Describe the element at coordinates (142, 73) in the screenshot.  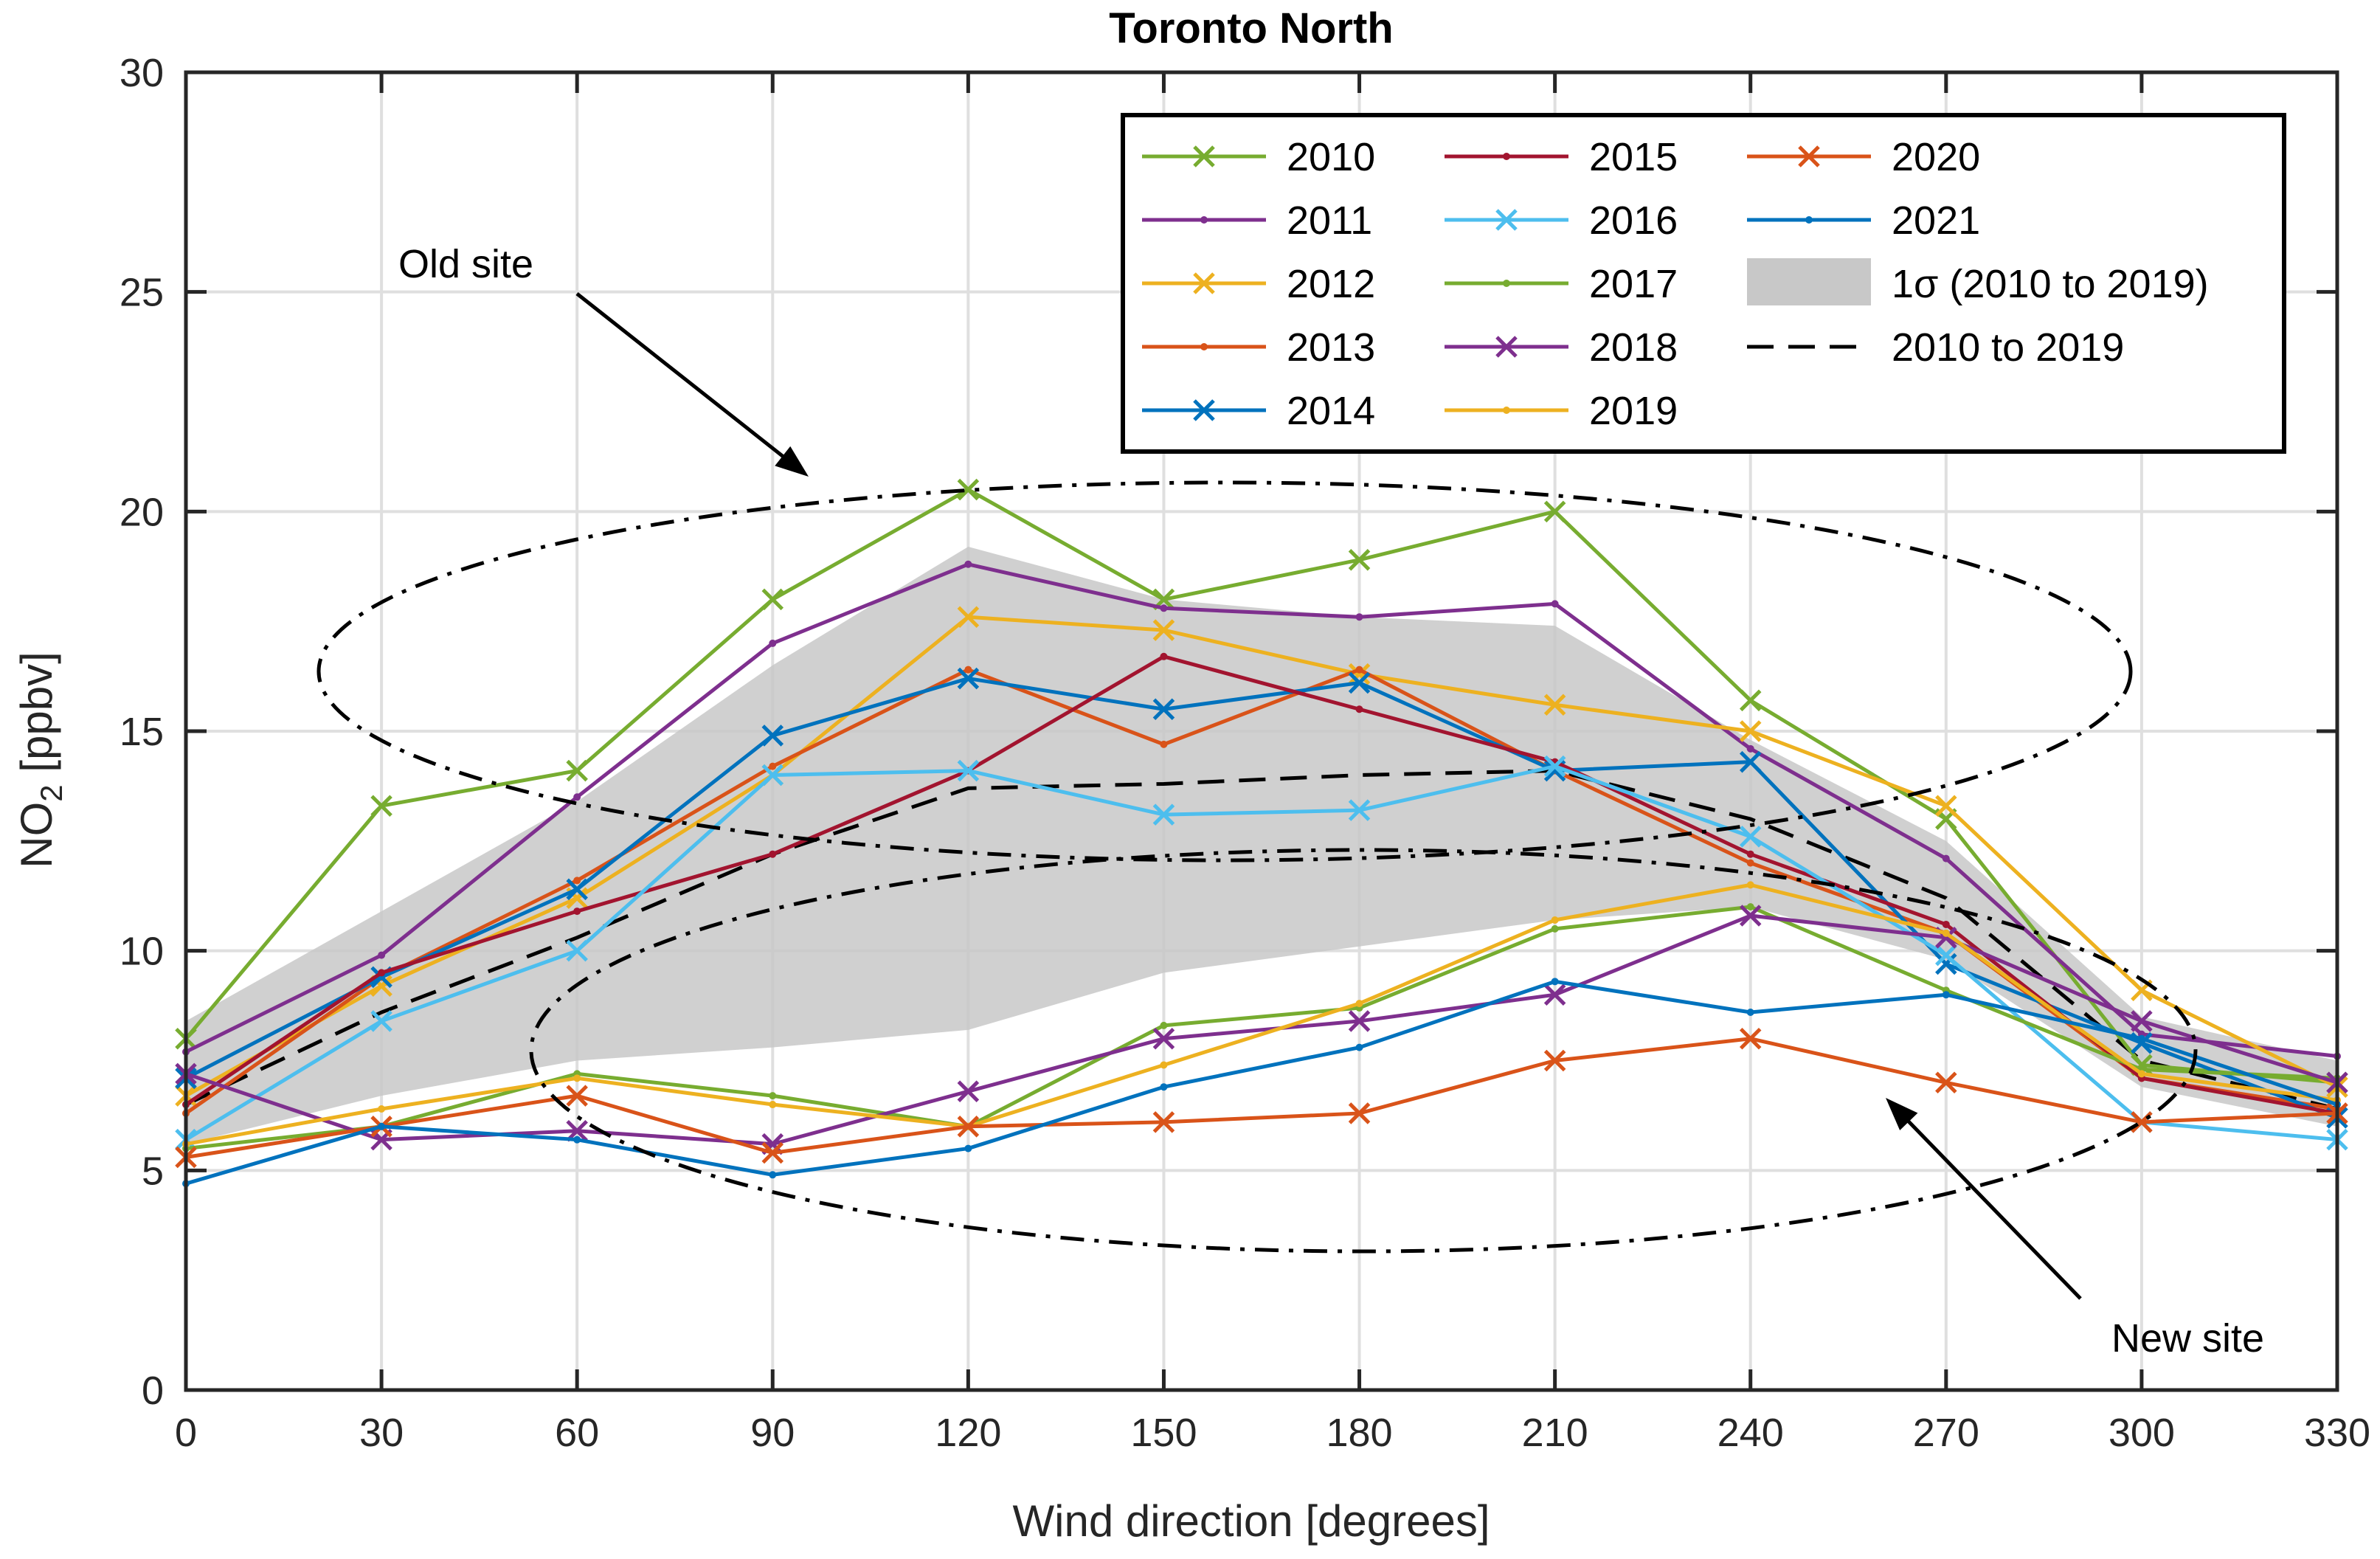
I see `y-tick-label: 30` at that location.